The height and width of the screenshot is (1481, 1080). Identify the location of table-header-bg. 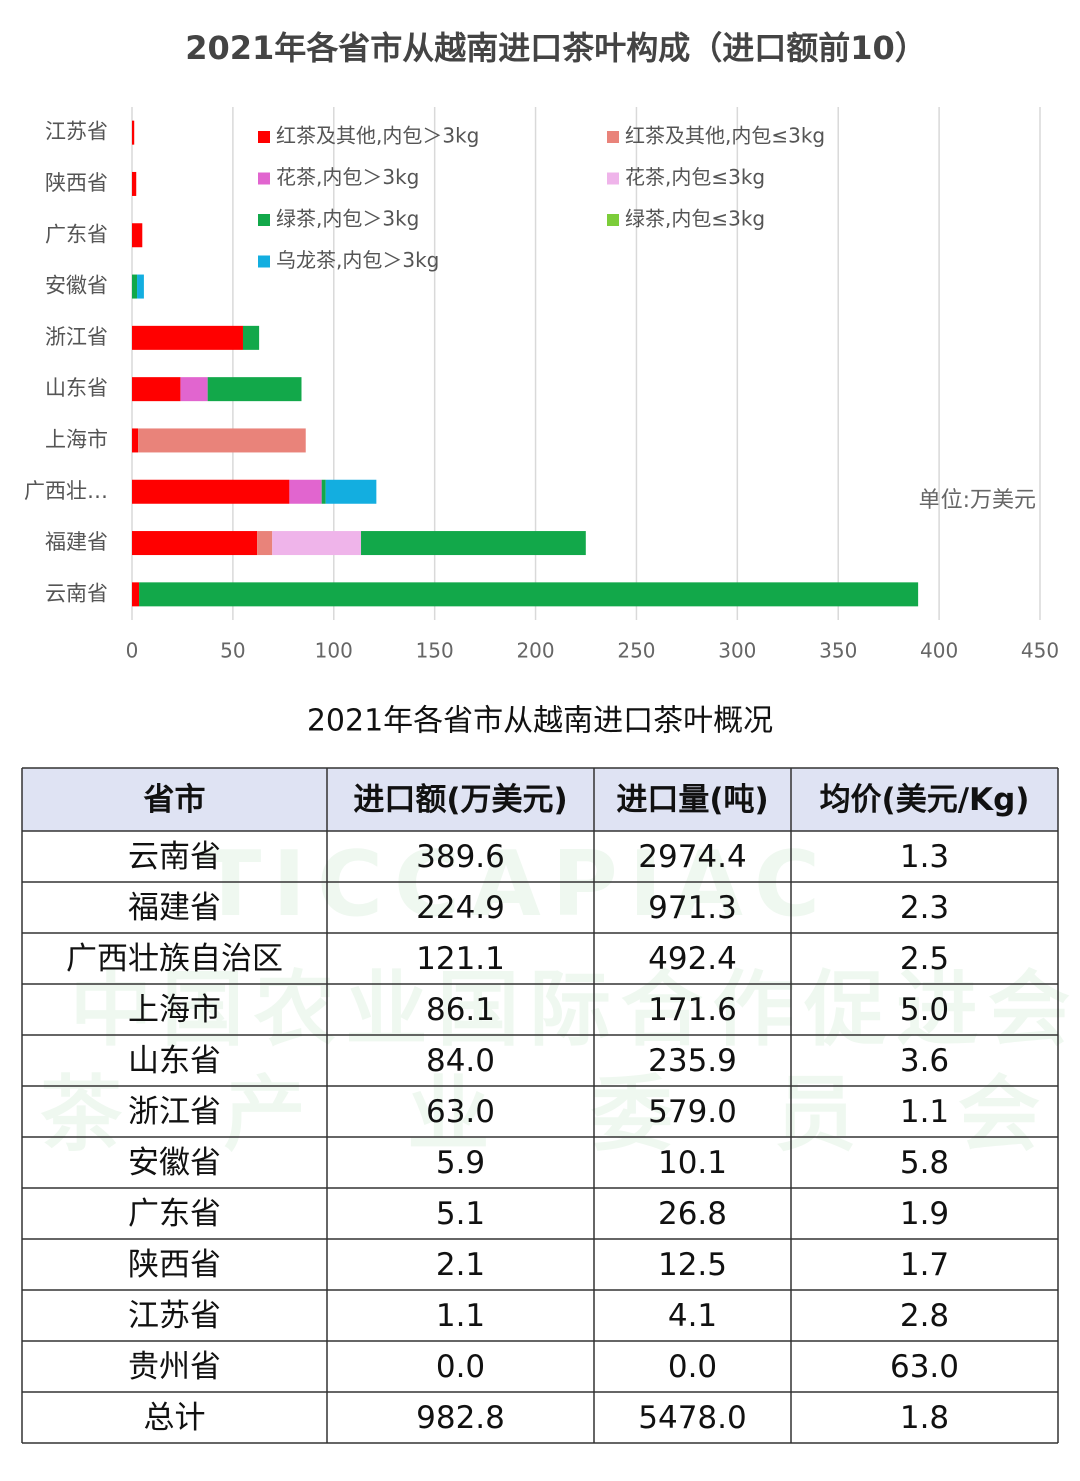
(540, 799).